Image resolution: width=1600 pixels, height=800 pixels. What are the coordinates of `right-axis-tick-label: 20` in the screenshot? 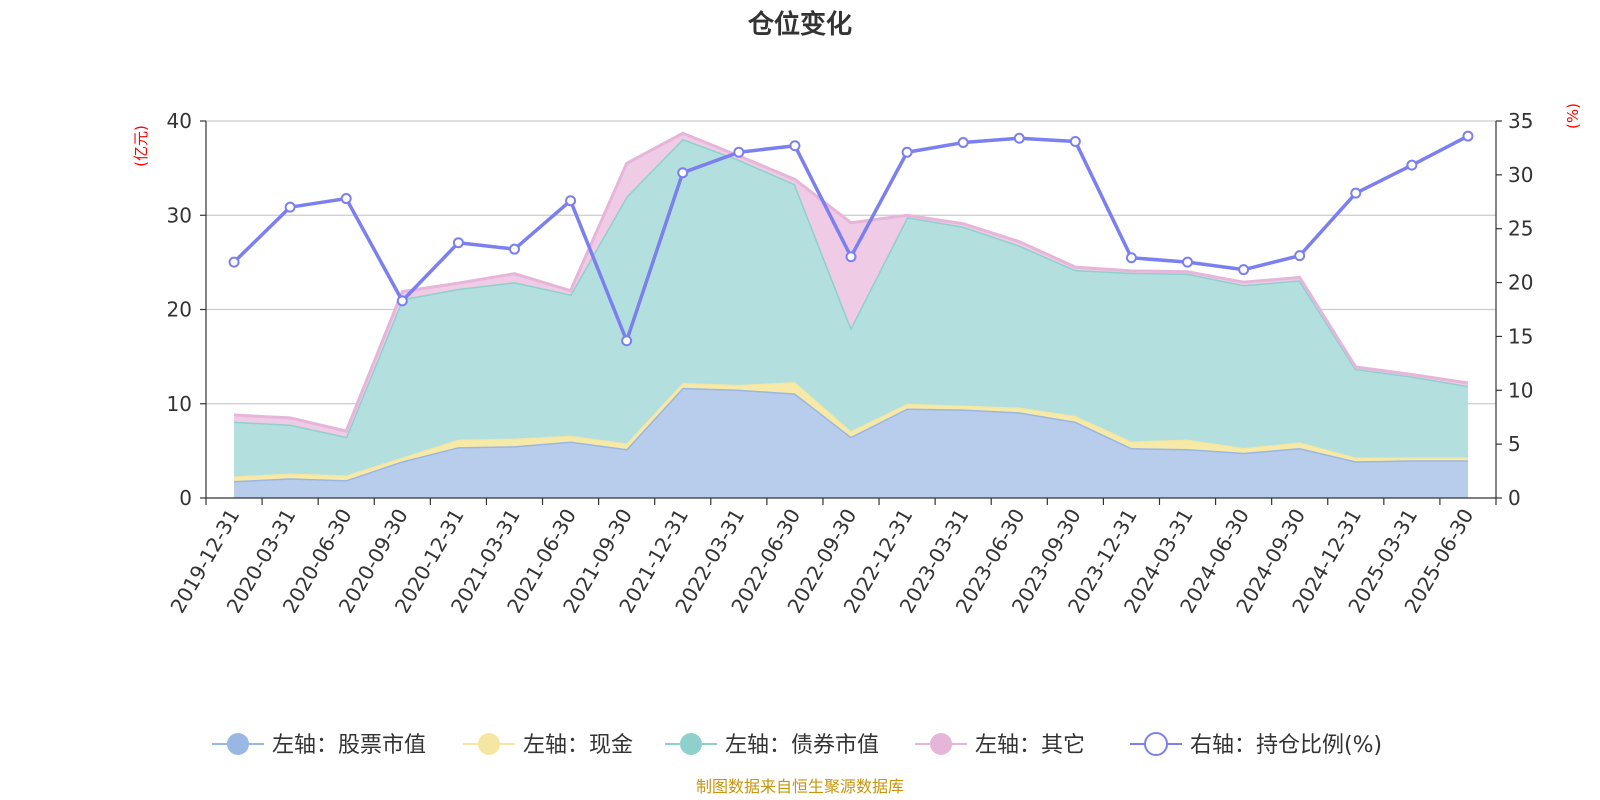 It's located at (1520, 283).